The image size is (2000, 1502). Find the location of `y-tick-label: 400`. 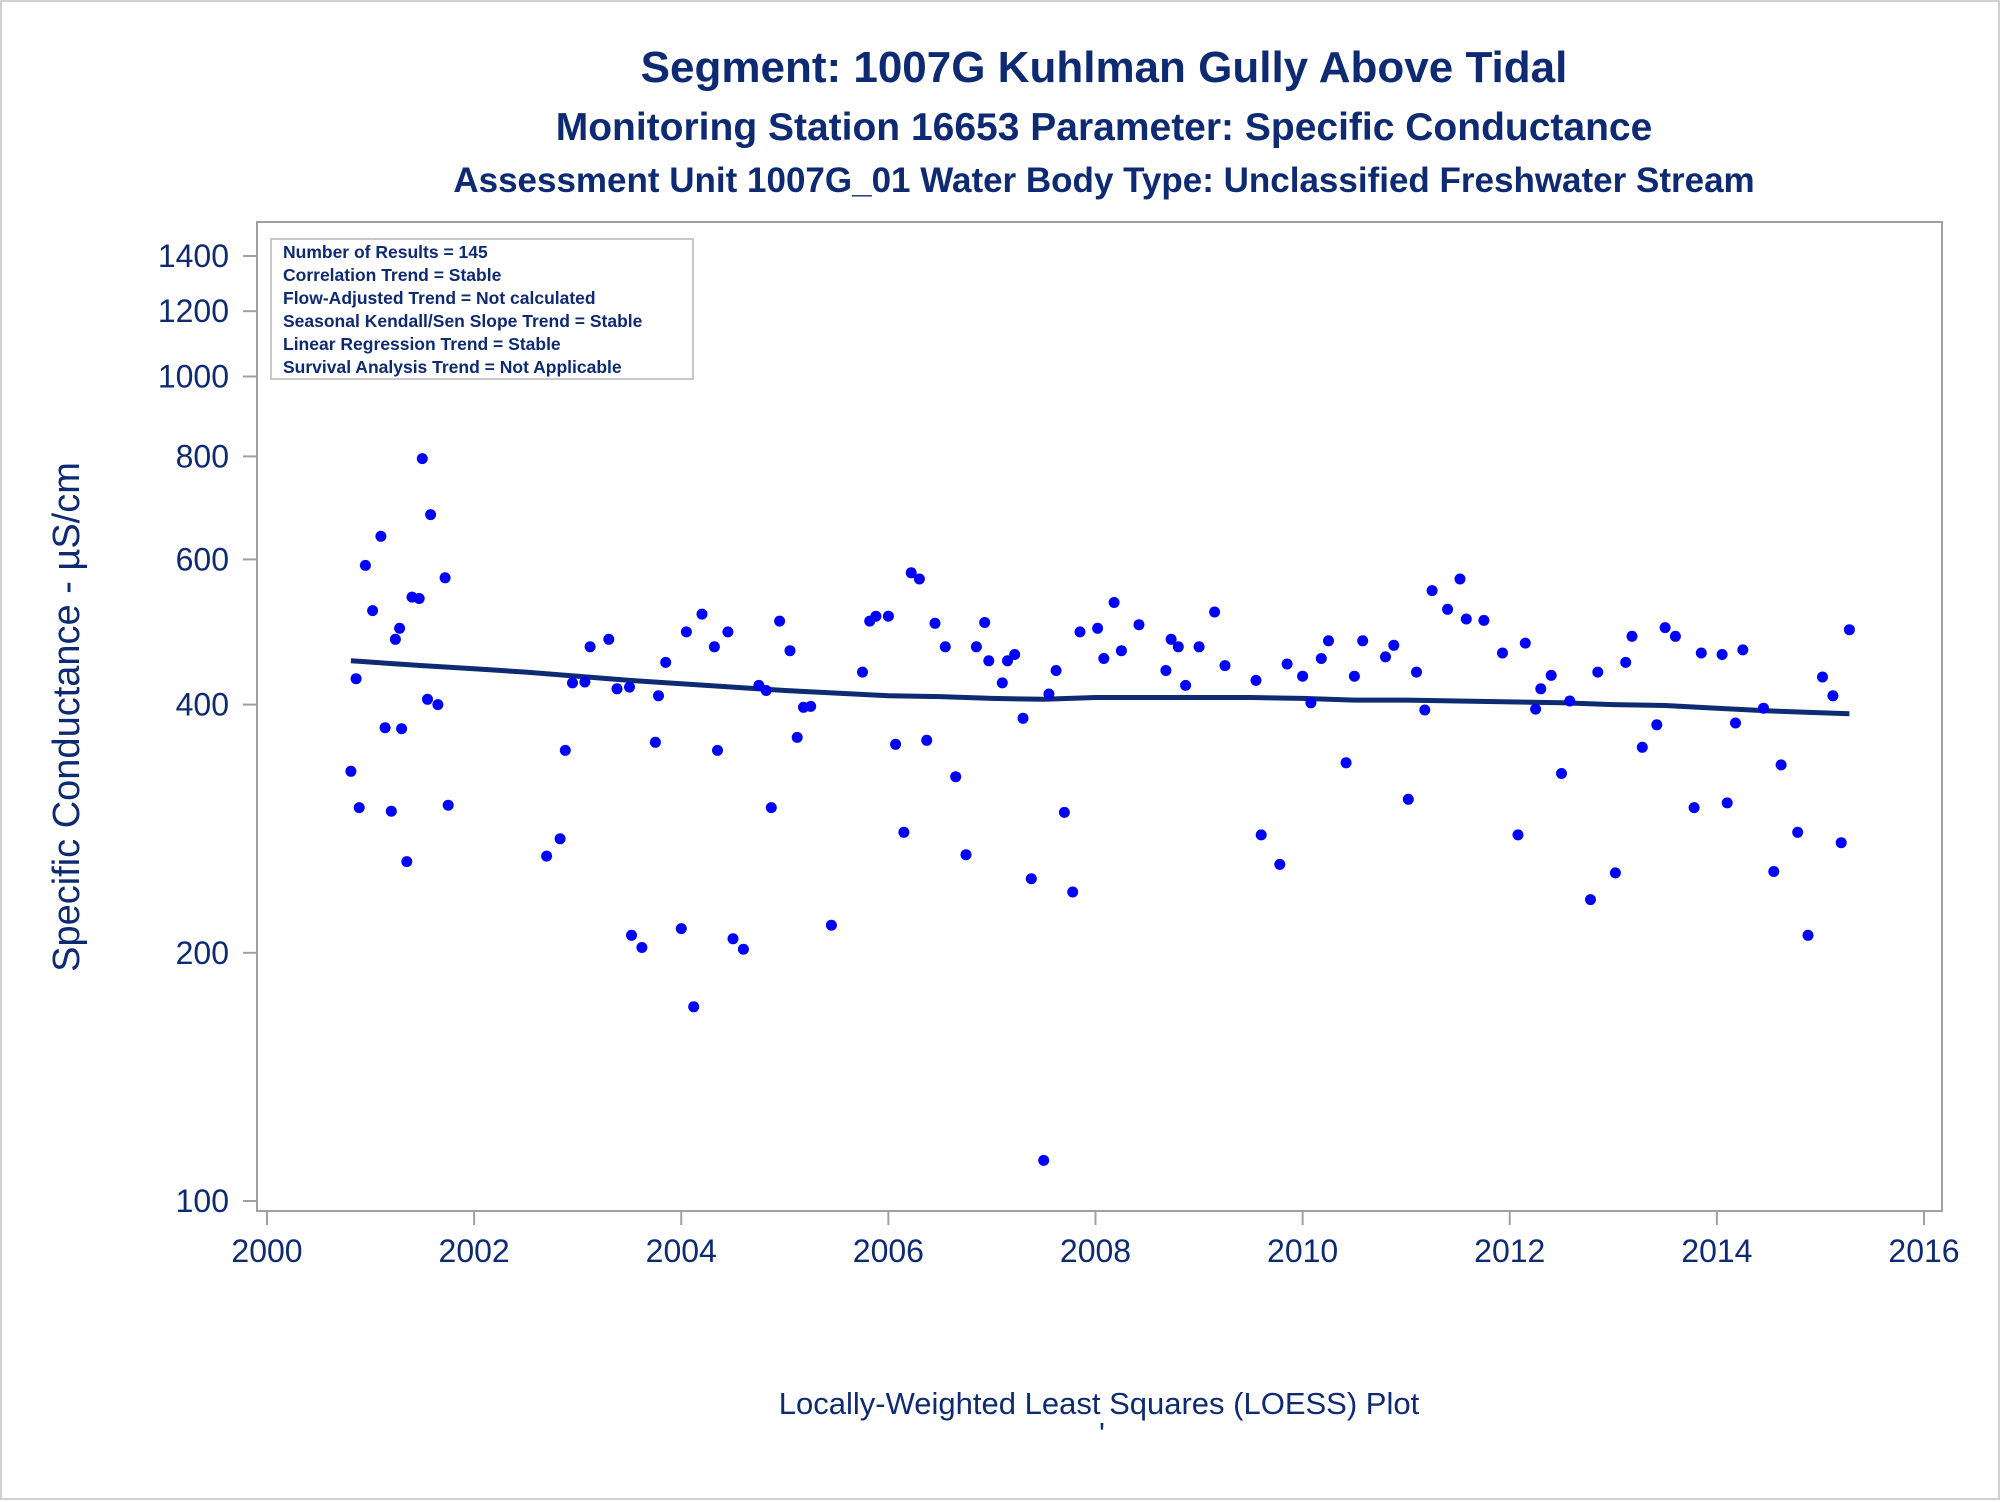

y-tick-label: 400 is located at coordinates (202, 705).